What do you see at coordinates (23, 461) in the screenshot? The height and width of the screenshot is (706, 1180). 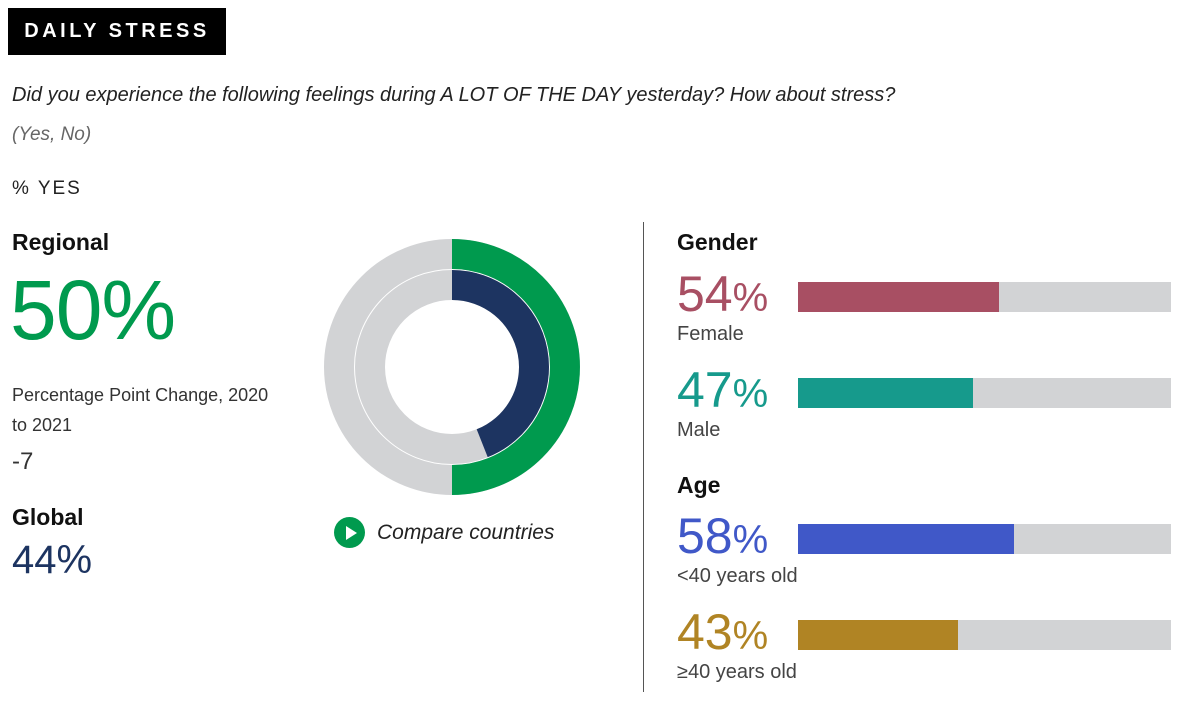 I see `change-value: -7` at bounding box center [23, 461].